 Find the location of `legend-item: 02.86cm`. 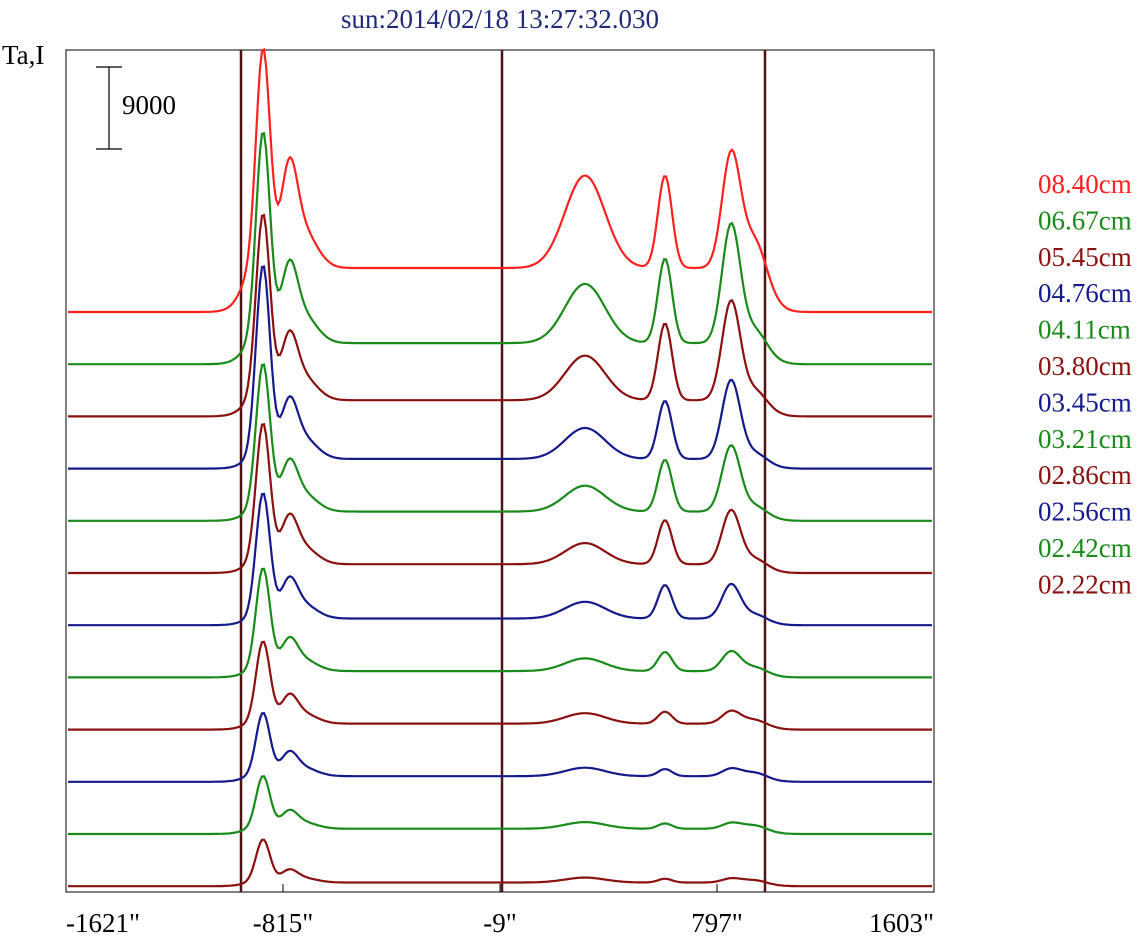

legend-item: 02.86cm is located at coordinates (1085, 475).